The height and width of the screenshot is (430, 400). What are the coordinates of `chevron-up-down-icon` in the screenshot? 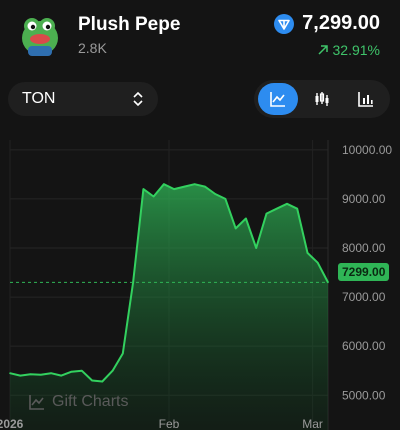 It's located at (138, 99).